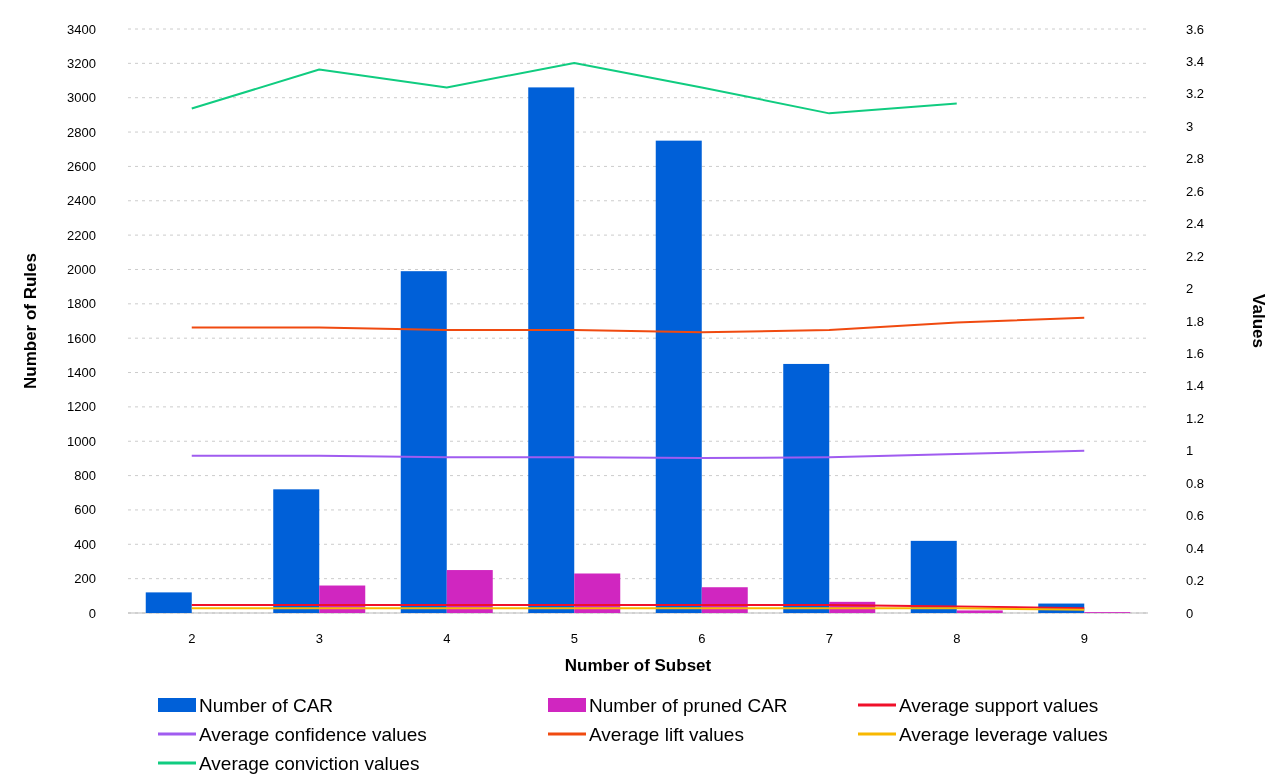 This screenshot has width=1276, height=782. Describe the element at coordinates (999, 705) in the screenshot. I see `legend-label: Average support values` at that location.